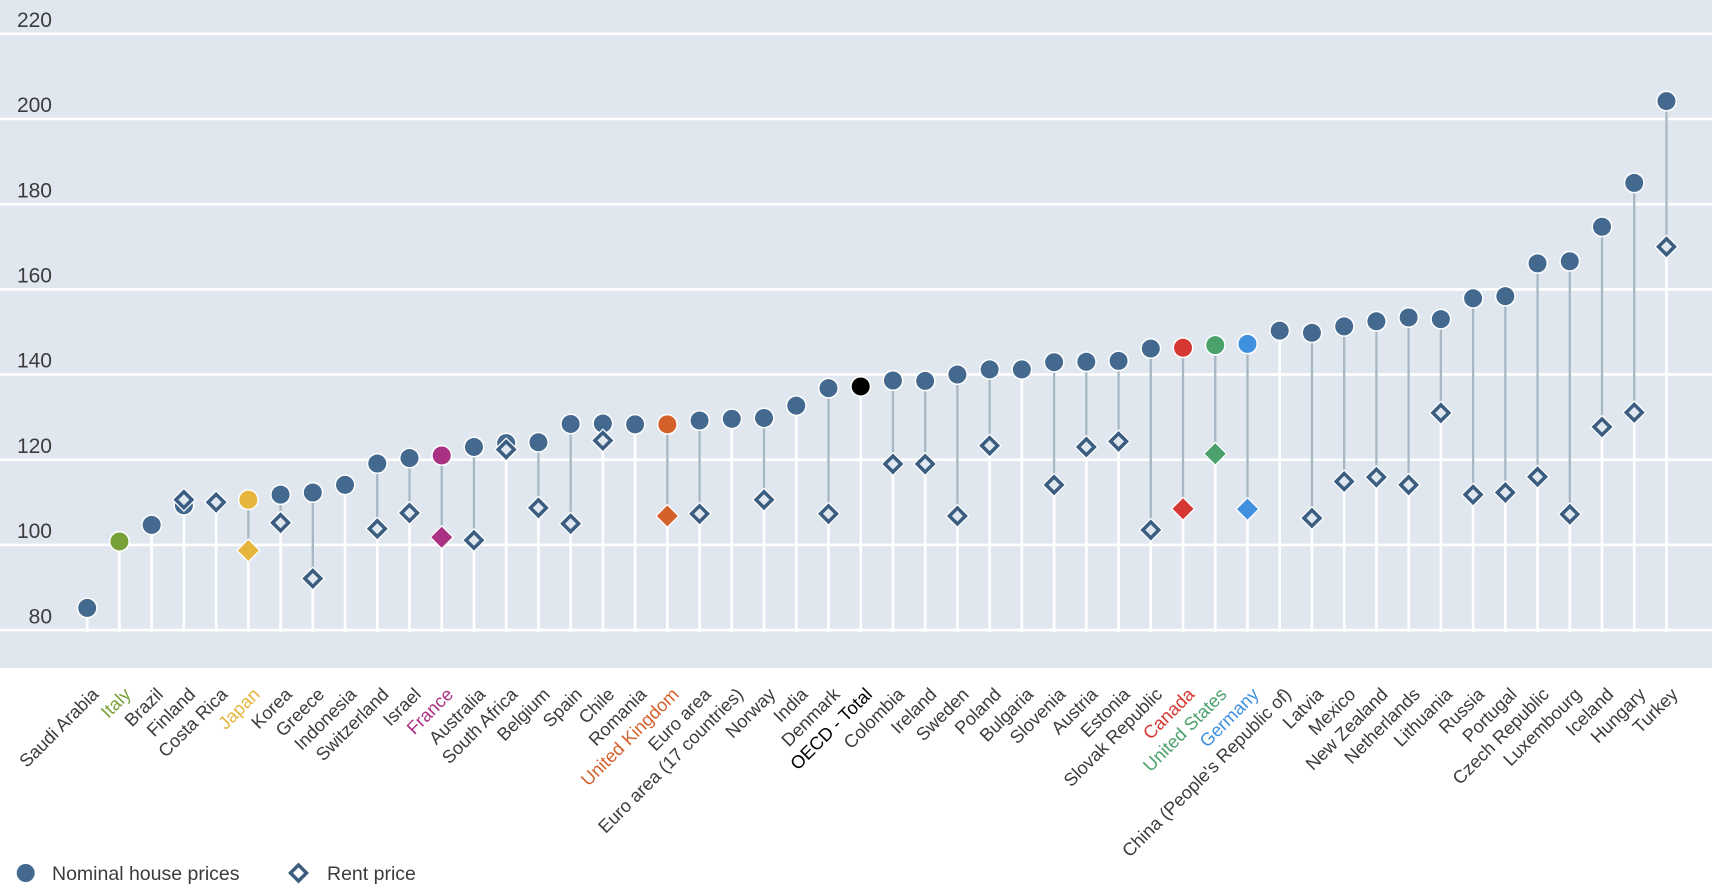 The width and height of the screenshot is (1712, 888). I want to click on svg-text: 120, so click(34, 446).